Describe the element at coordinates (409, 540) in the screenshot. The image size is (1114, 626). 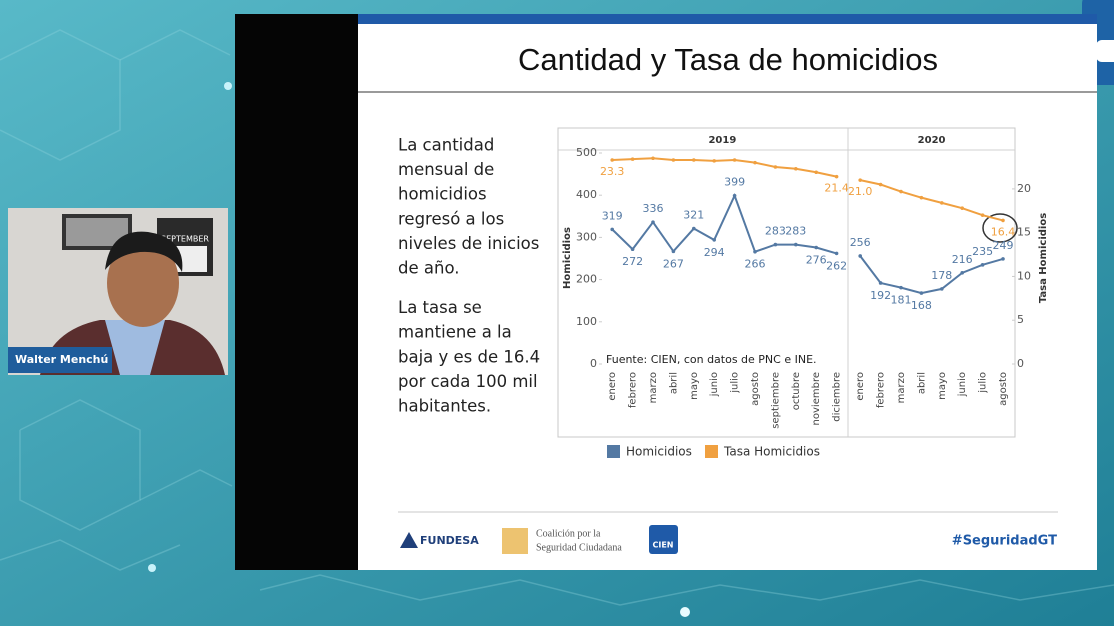
I see `fundesa-icon` at that location.